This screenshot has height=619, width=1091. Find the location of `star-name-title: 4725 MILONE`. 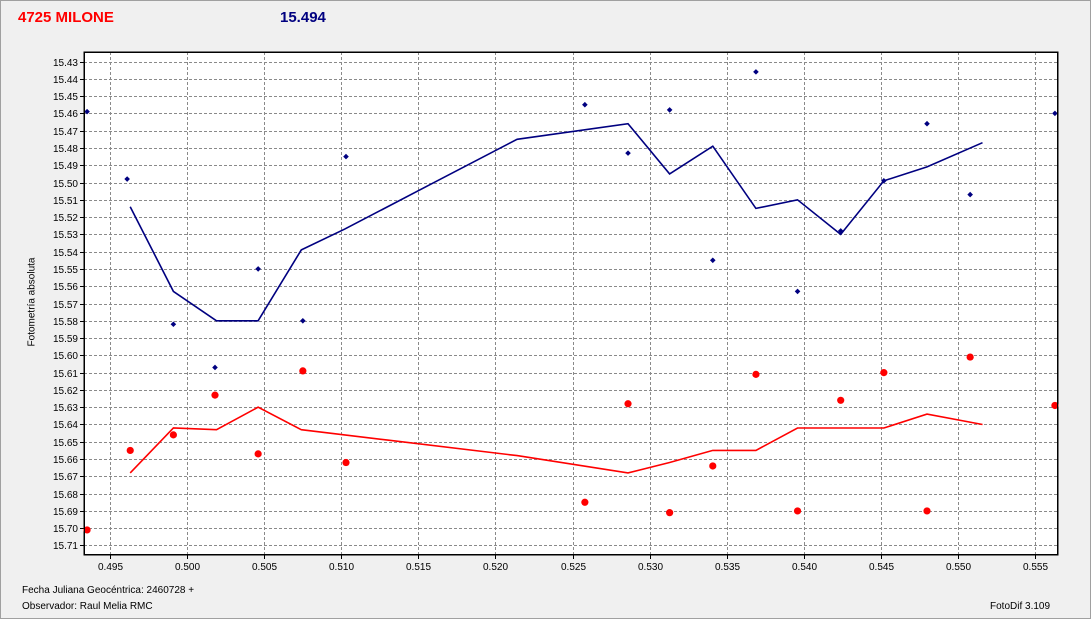

star-name-title: 4725 MILONE is located at coordinates (66, 17).